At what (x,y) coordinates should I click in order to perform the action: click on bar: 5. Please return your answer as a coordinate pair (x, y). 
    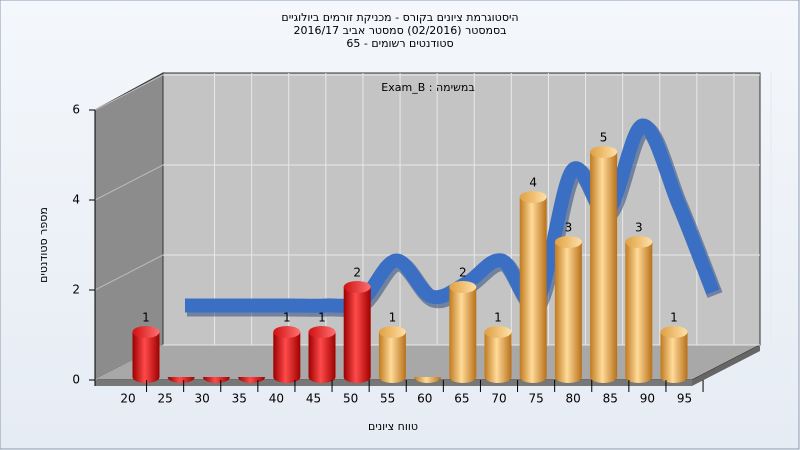
    Looking at the image, I should click on (604, 257).